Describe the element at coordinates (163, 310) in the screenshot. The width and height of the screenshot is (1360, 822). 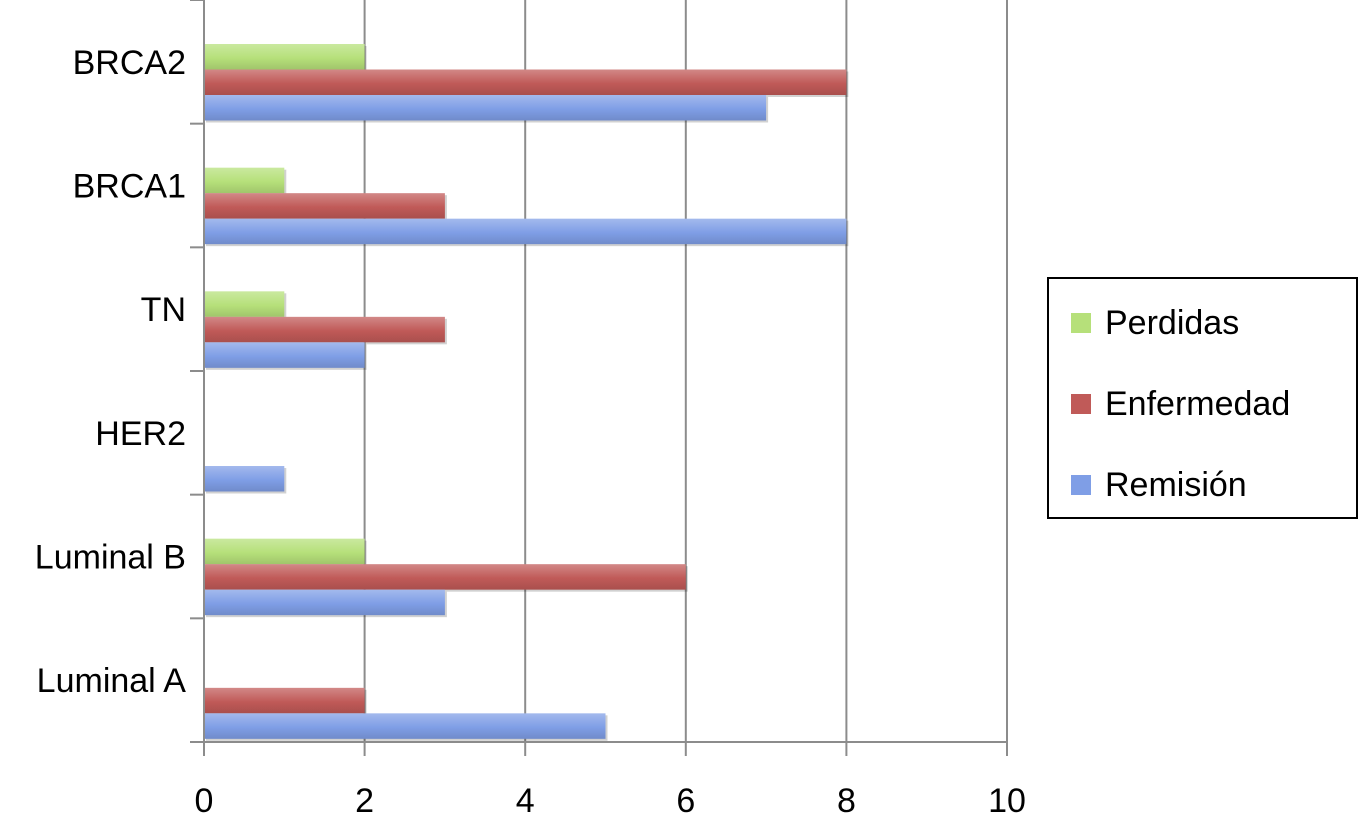
I see `y-tick-label: TN` at that location.